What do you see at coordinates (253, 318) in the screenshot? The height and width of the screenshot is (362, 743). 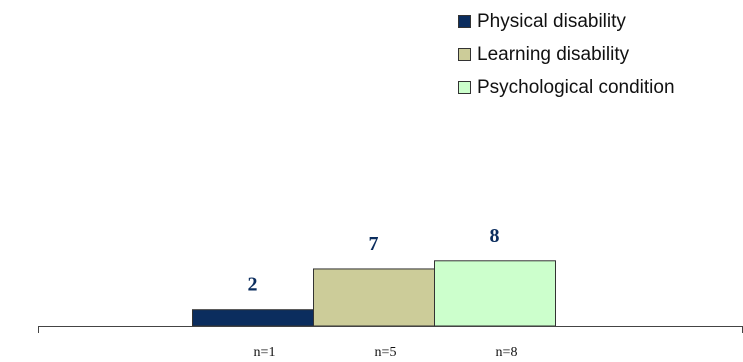 I see `bar-physical` at bounding box center [253, 318].